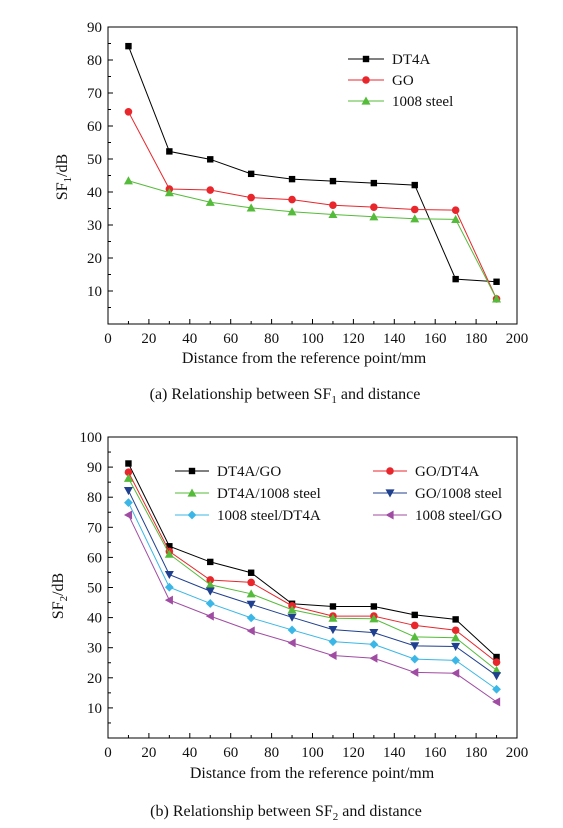 Image resolution: width=563 pixels, height=828 pixels. I want to click on chart-b-y-tick-label: 50, so click(94, 589).